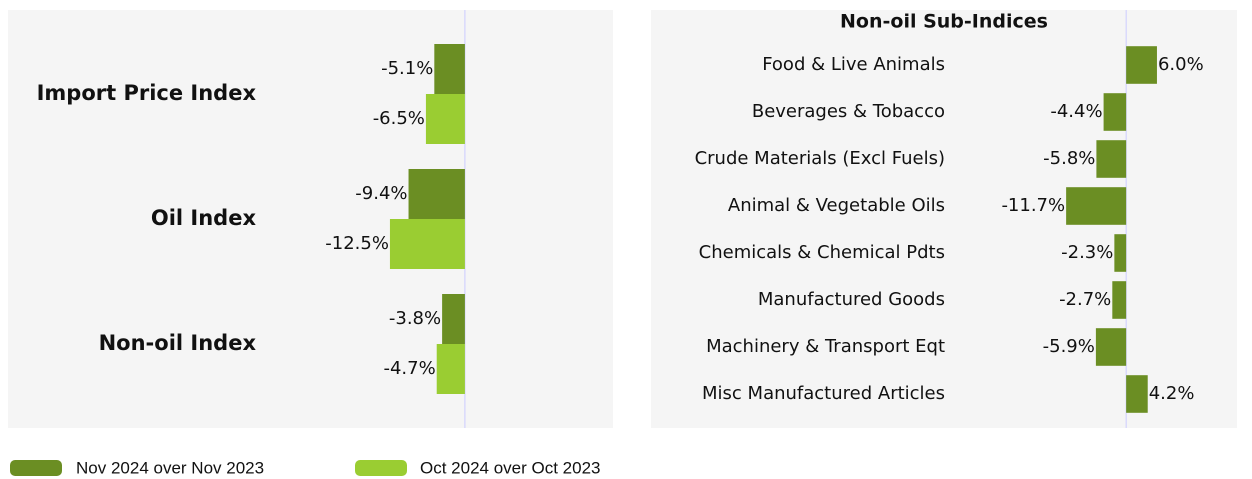 This screenshot has height=479, width=1252. Describe the element at coordinates (836, 205) in the screenshot. I see `category-label: Animal & Vegetable Oils` at that location.